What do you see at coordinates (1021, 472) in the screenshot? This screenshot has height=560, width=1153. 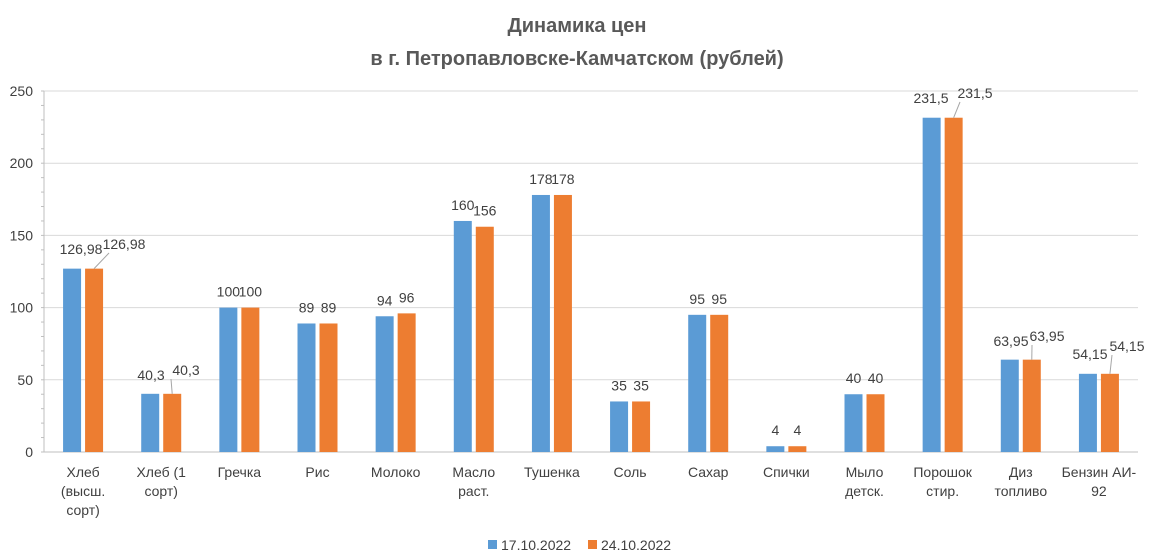 I see `x-tick-label-line: Диз` at bounding box center [1021, 472].